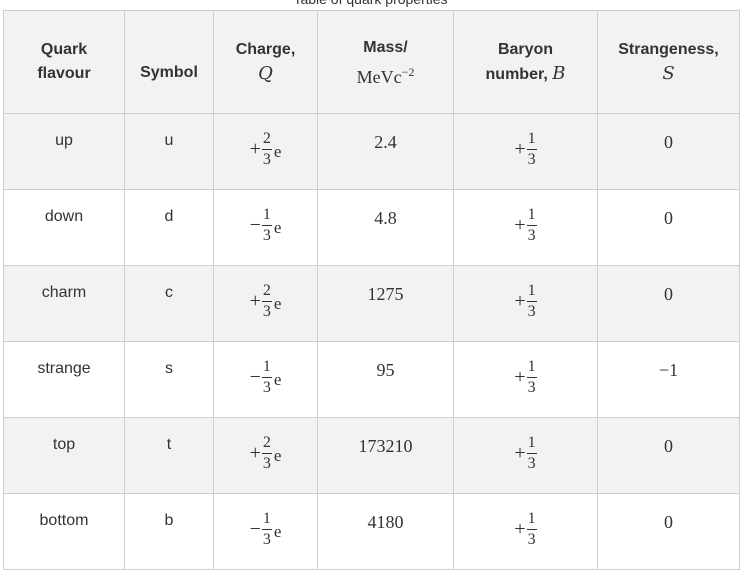 This screenshot has width=741, height=570. What do you see at coordinates (385, 47) in the screenshot?
I see `header-mass-line1: Mass/` at bounding box center [385, 47].